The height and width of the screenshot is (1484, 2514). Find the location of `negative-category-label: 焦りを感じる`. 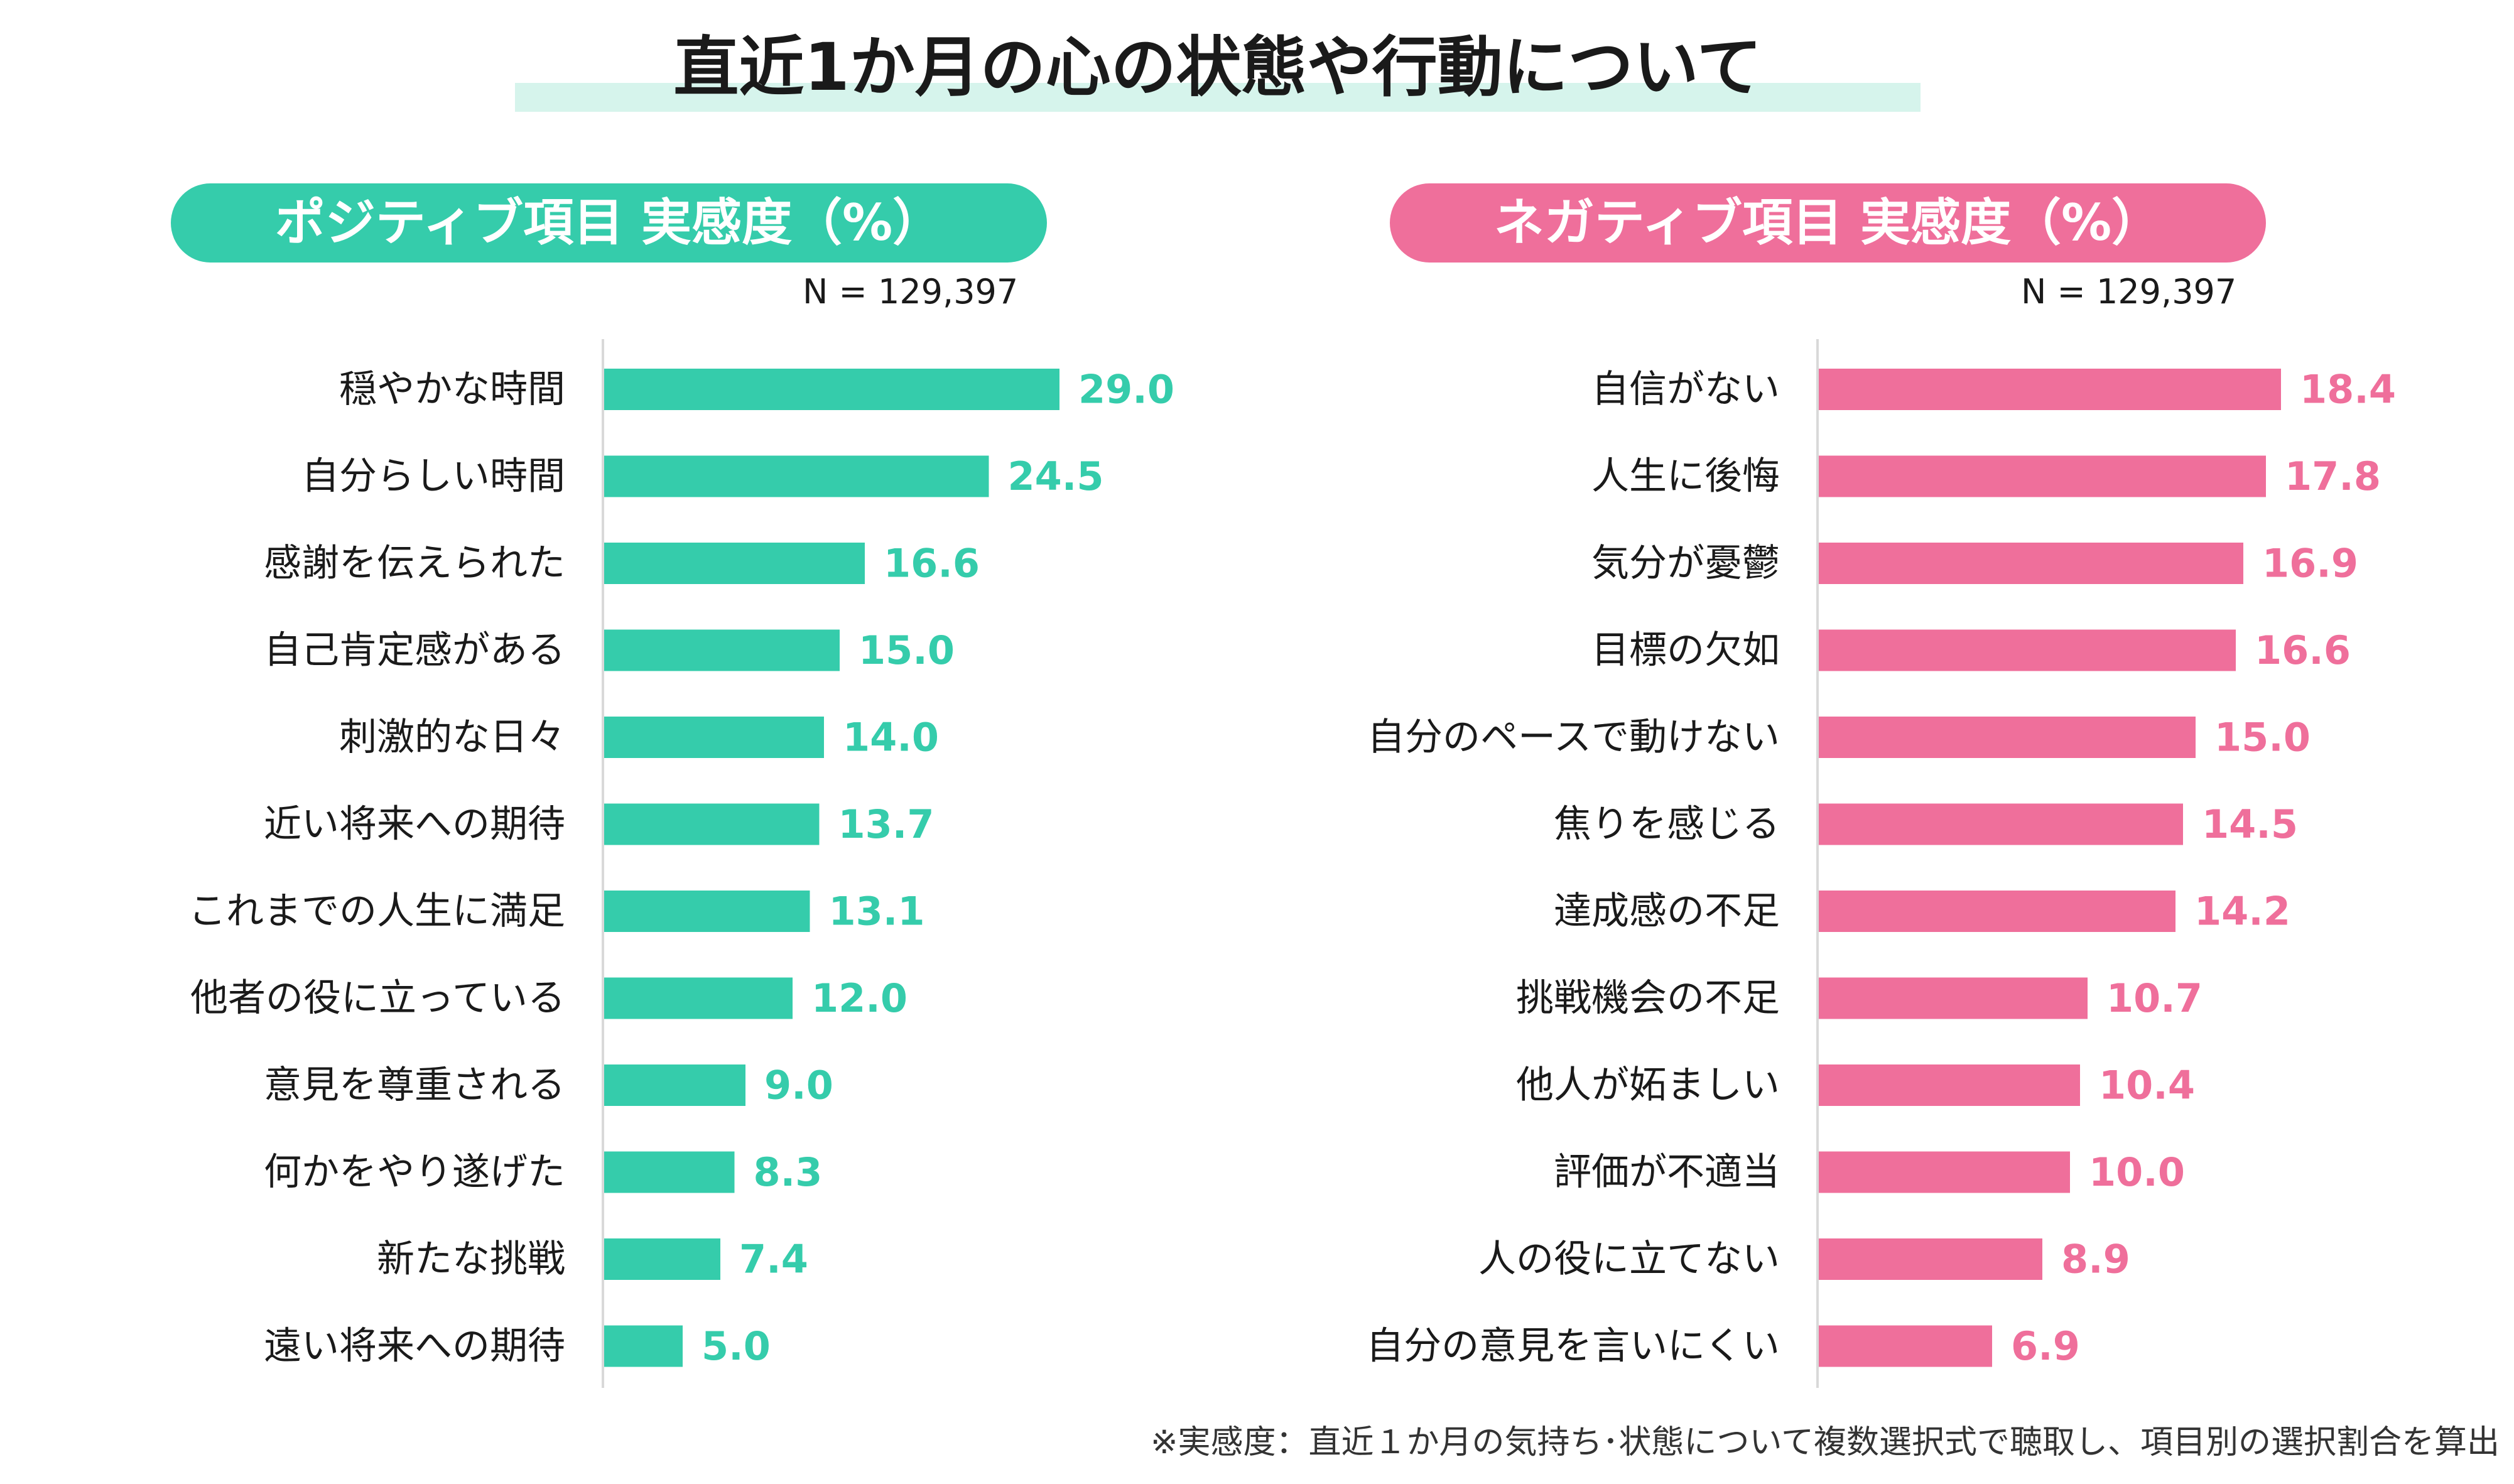

negative-category-label: 焦りを感じる is located at coordinates (1667, 825).